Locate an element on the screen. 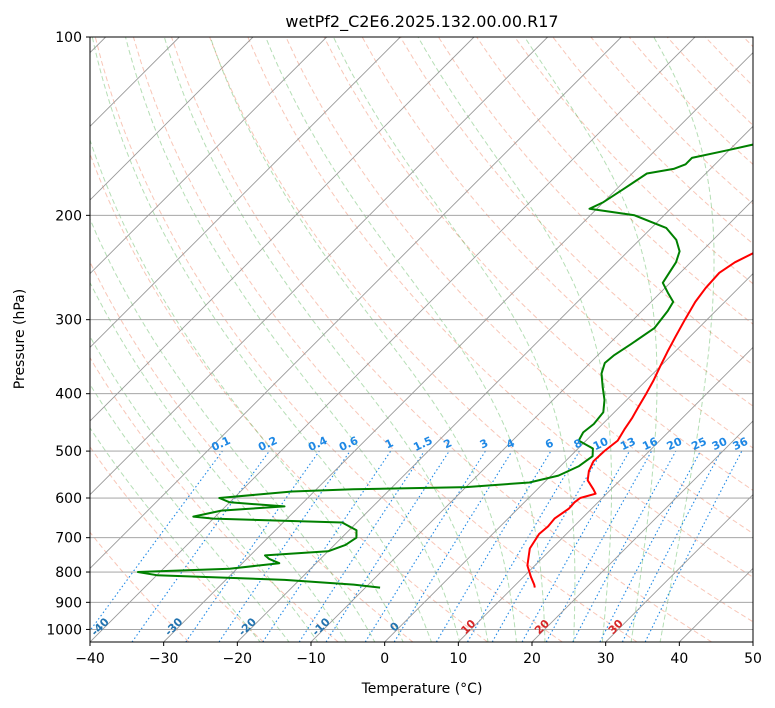 The height and width of the screenshot is (708, 775). chart-title: wetPf2_C2E6.2025.132.00.00.R17 is located at coordinates (421, 22).